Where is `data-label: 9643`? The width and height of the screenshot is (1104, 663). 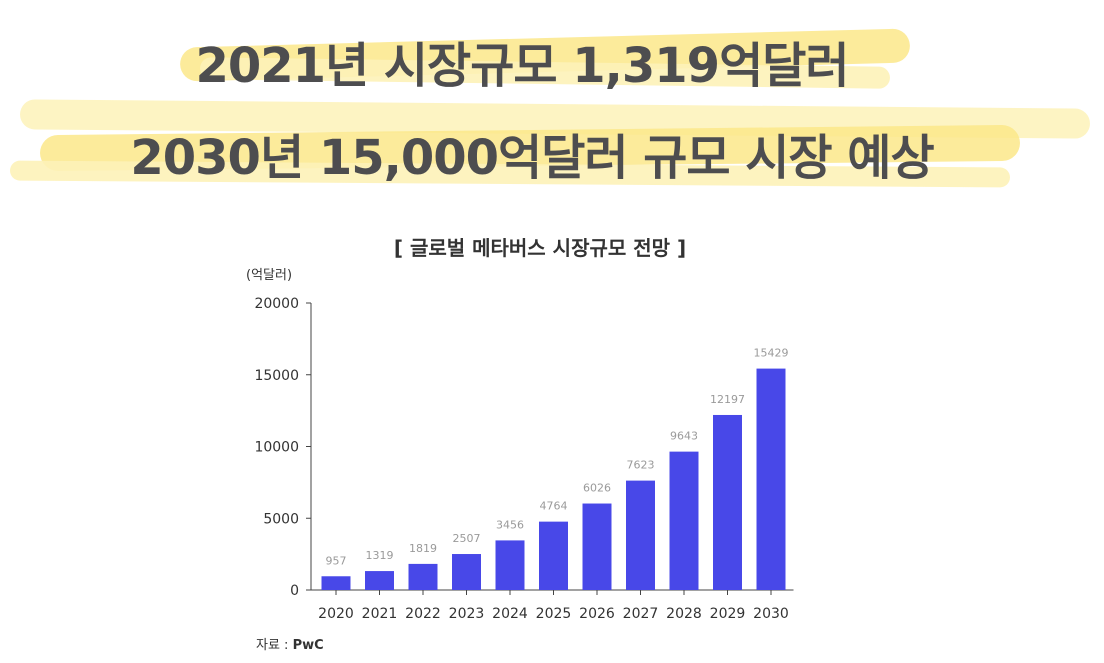 data-label: 9643 is located at coordinates (684, 436).